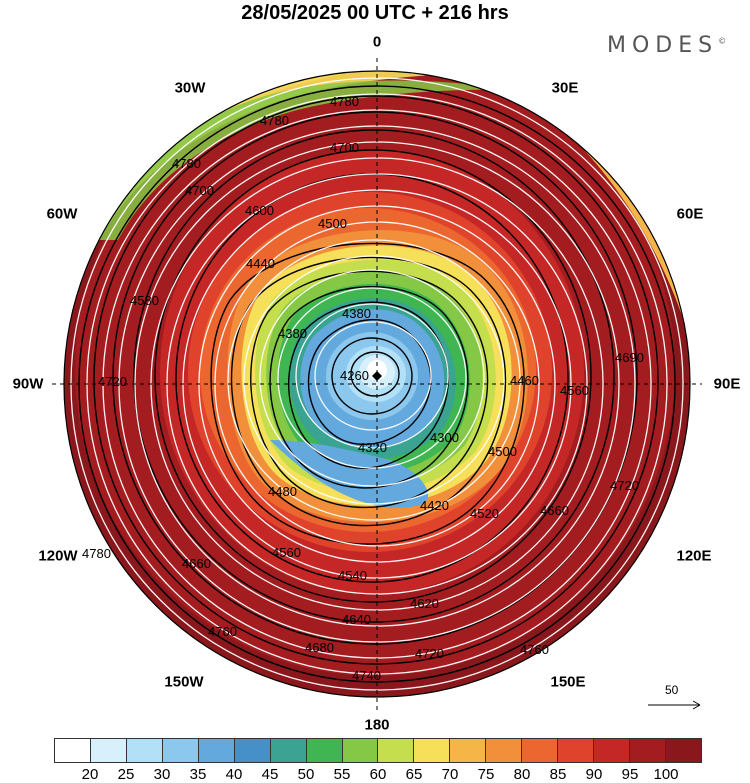 This screenshot has height=783, width=750. I want to click on contour-label: 4460, so click(524, 380).